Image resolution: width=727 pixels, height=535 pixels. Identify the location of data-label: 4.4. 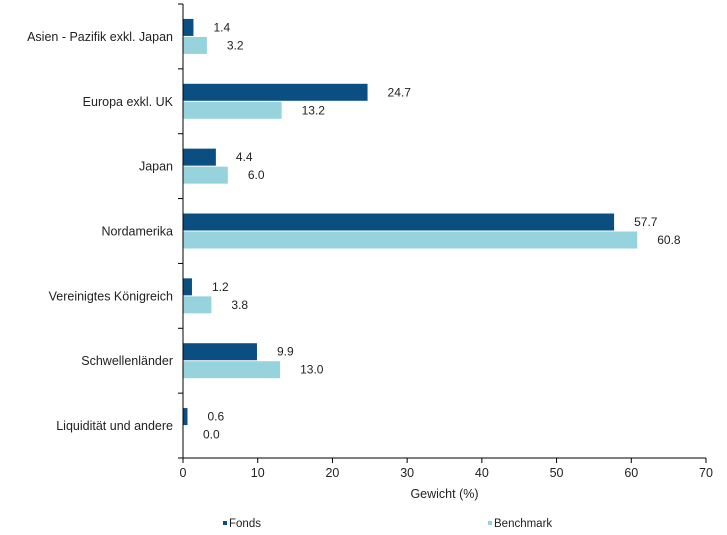
(244, 157).